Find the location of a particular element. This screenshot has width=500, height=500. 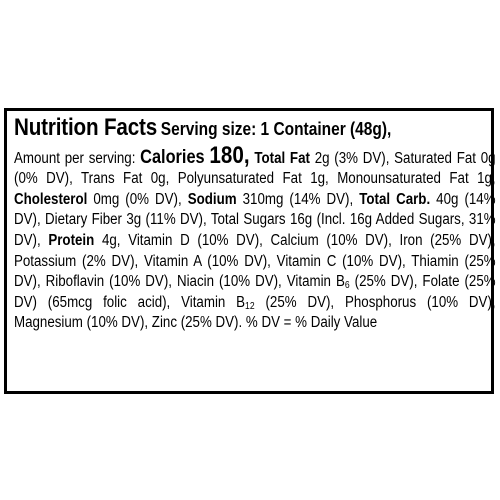

nutrition-facts-title: Nutrition Facts is located at coordinates (86, 127).